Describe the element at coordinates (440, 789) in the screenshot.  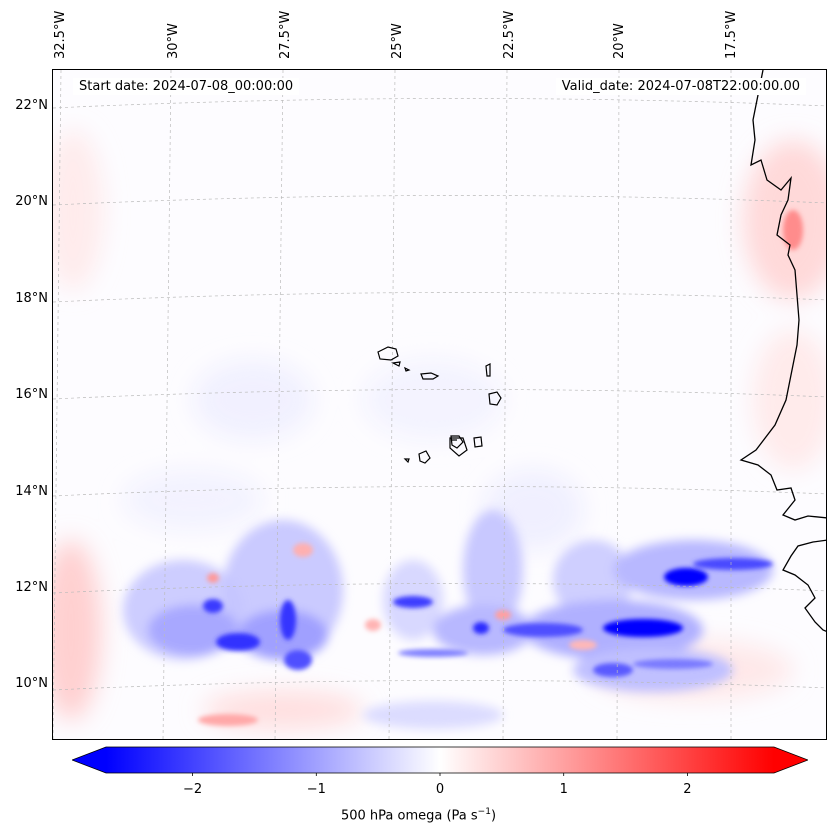
I see `cb-tick-label-0: 0` at that location.